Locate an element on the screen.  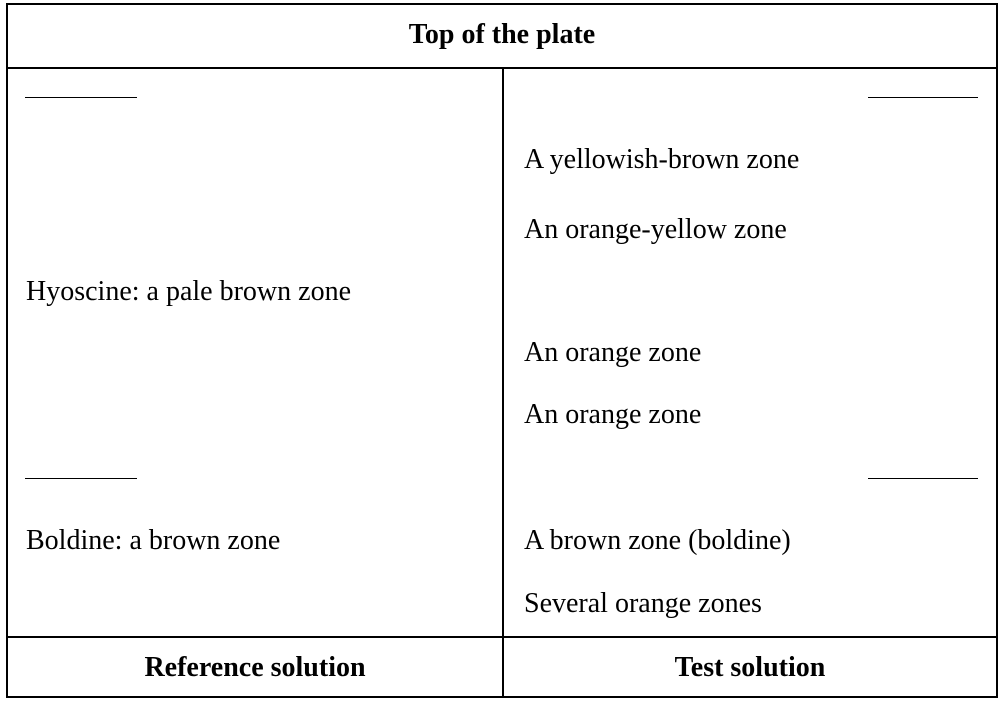
column-divider is located at coordinates (503, 382).